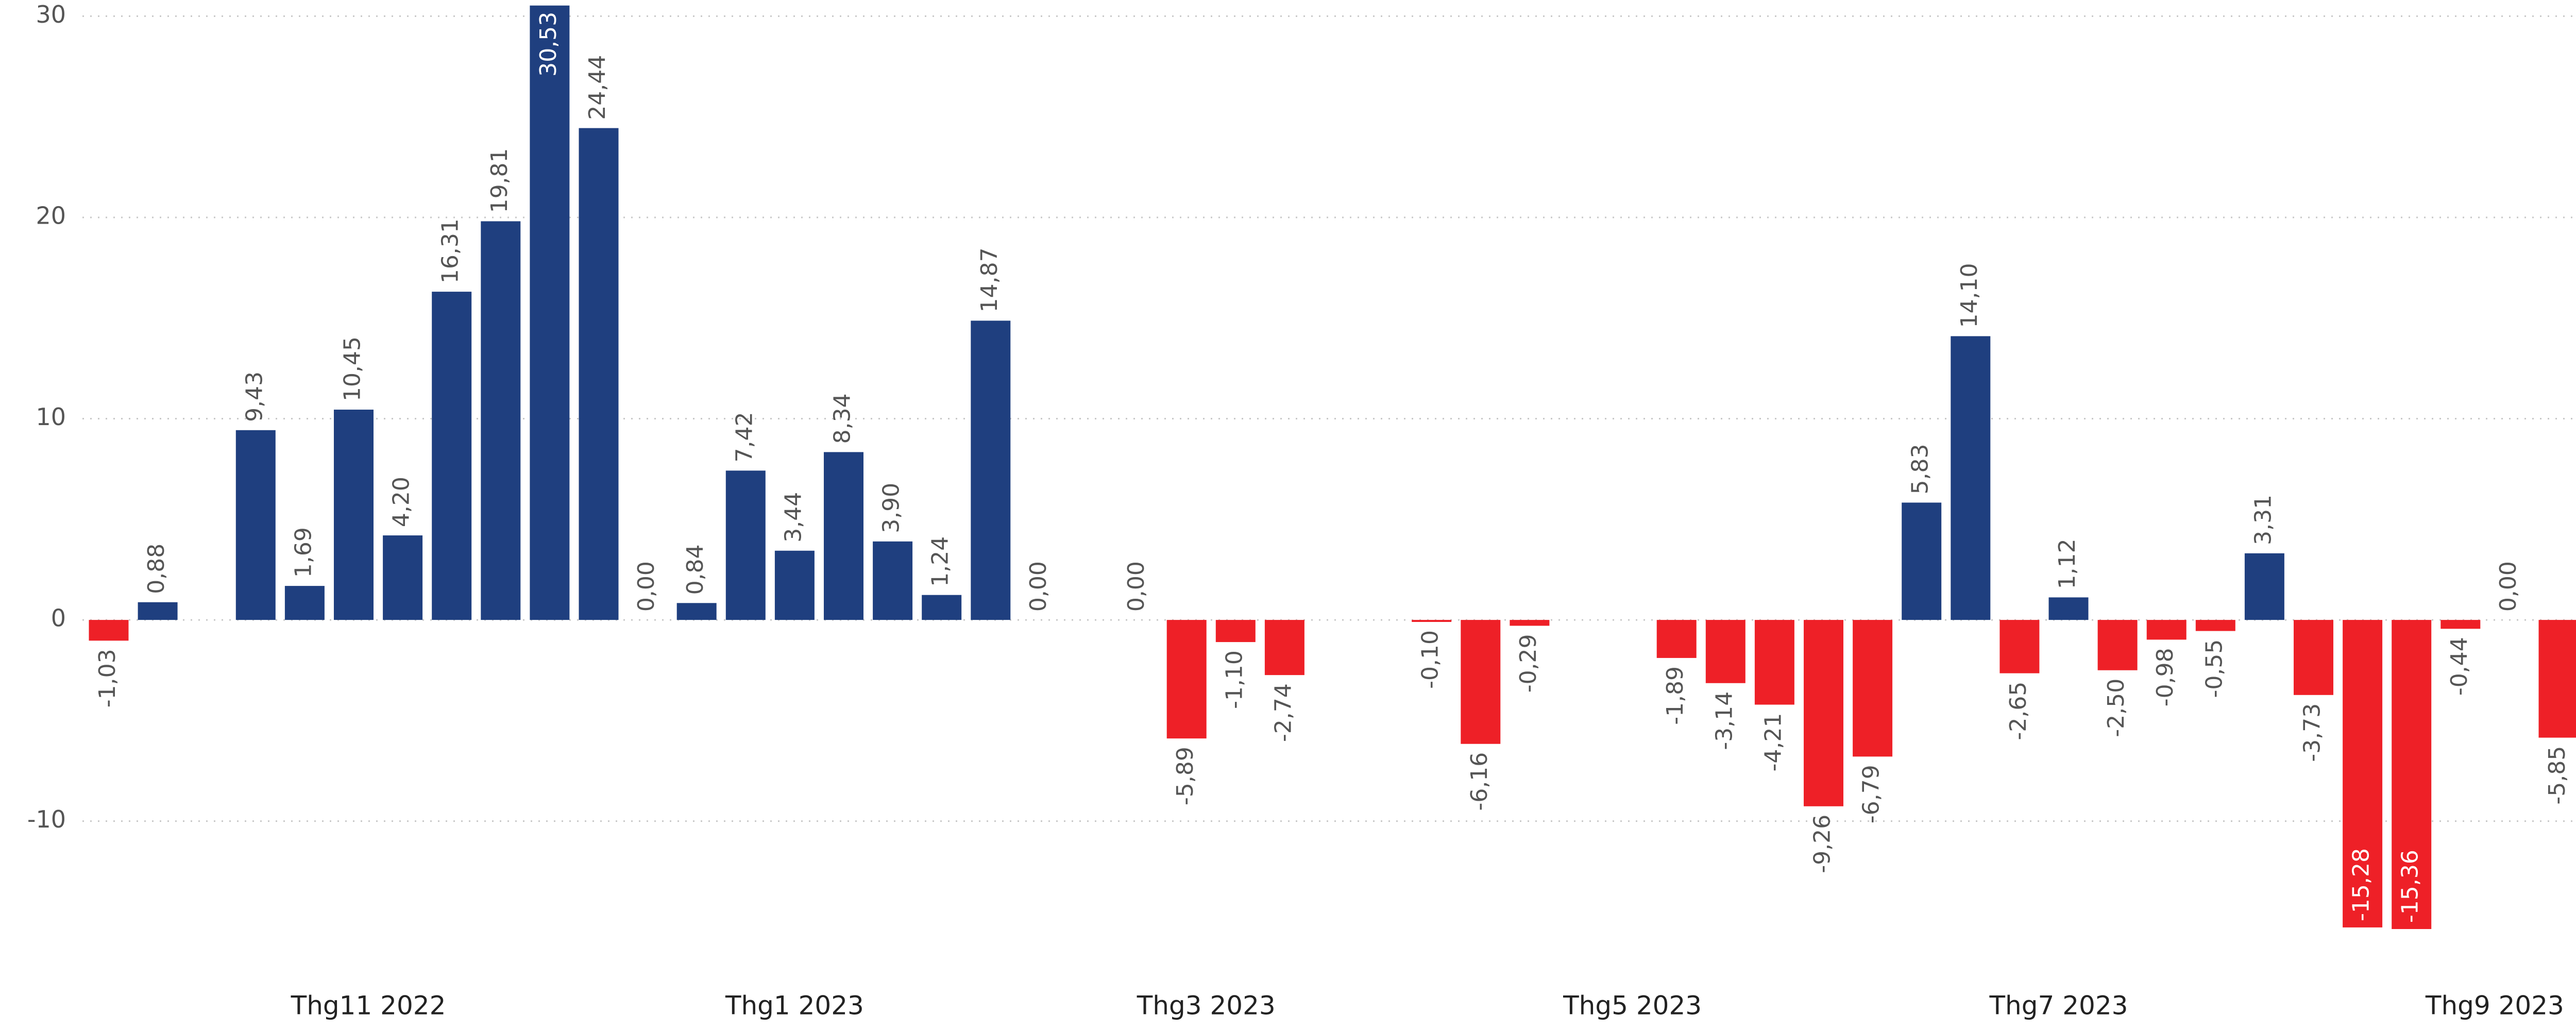  I want to click on y-tick-label: 20, so click(51, 215).